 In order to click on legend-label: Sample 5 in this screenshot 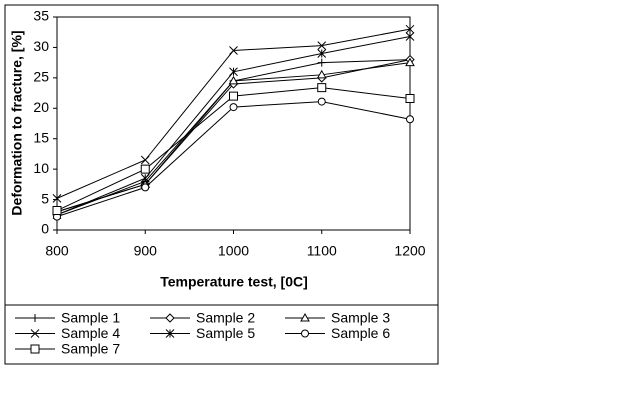, I will do `click(225, 333)`.